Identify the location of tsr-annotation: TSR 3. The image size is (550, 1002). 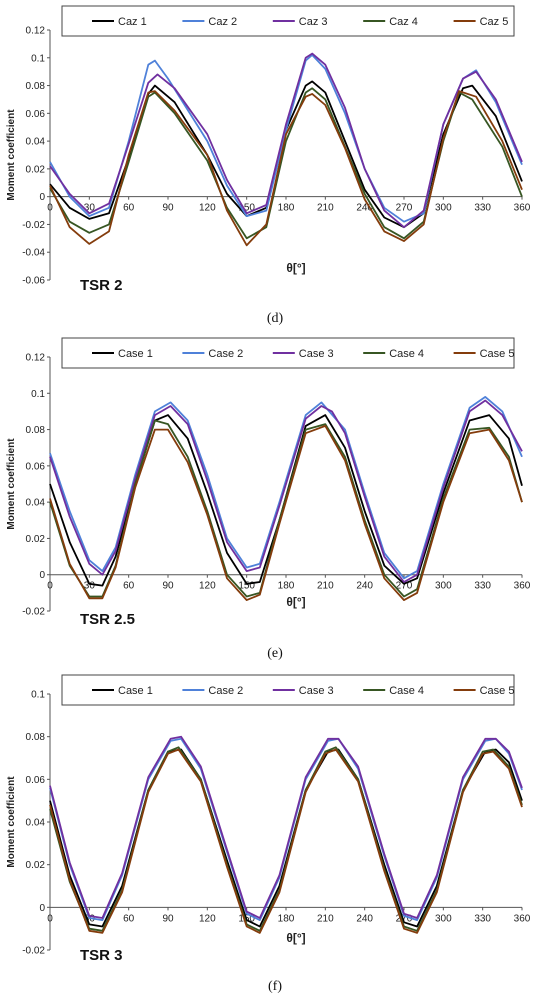
(101, 955).